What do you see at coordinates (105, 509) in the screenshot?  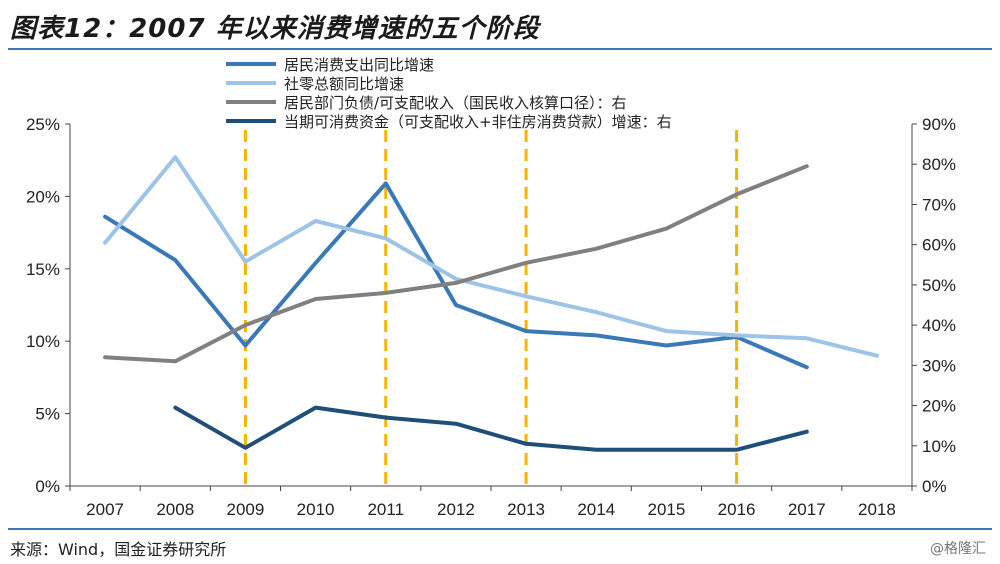 I see `x-tick-label: 2007` at bounding box center [105, 509].